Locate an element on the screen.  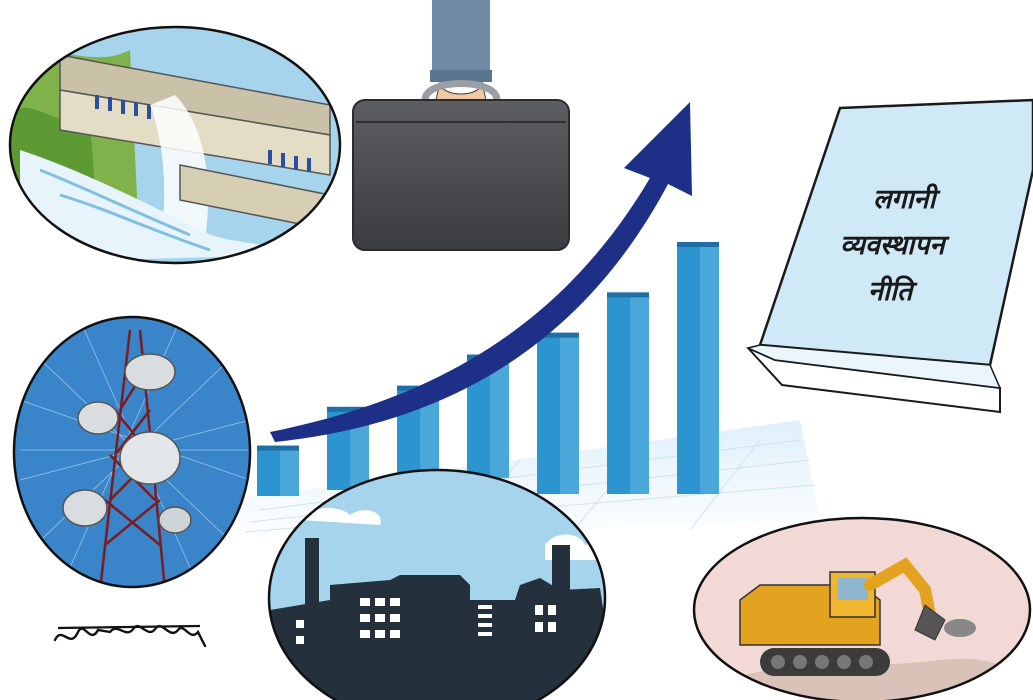
artist-signature is located at coordinates (130, 636).